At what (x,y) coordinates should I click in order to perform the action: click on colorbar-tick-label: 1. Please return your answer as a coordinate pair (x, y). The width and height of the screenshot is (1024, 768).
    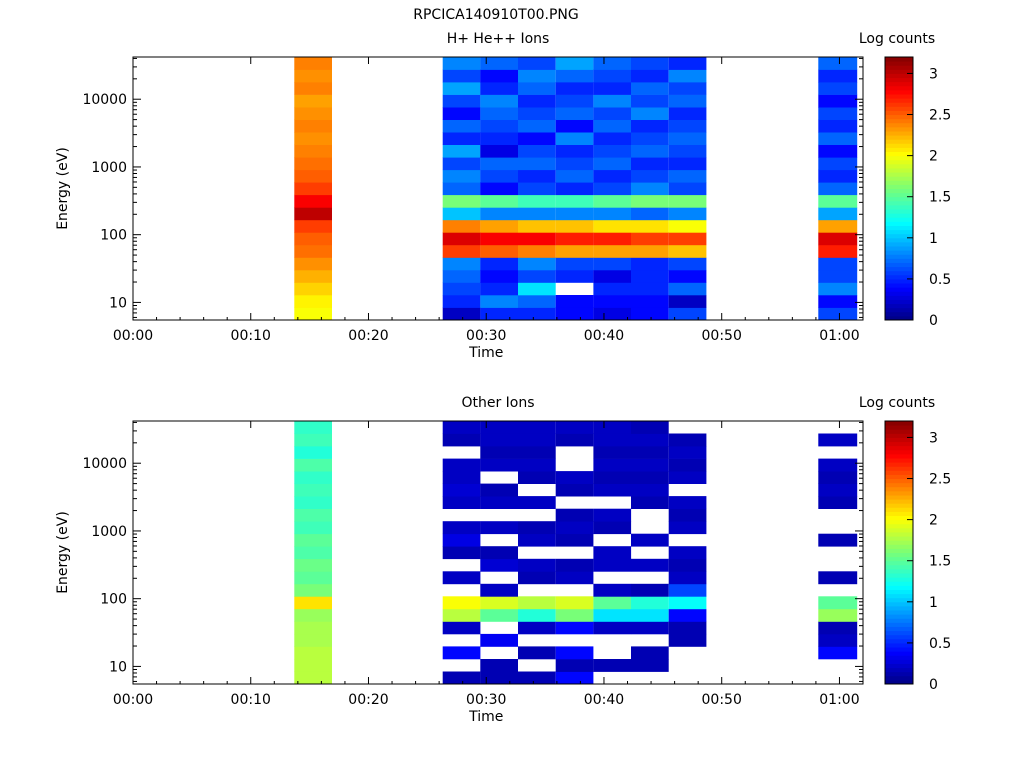
    Looking at the image, I should click on (933, 603).